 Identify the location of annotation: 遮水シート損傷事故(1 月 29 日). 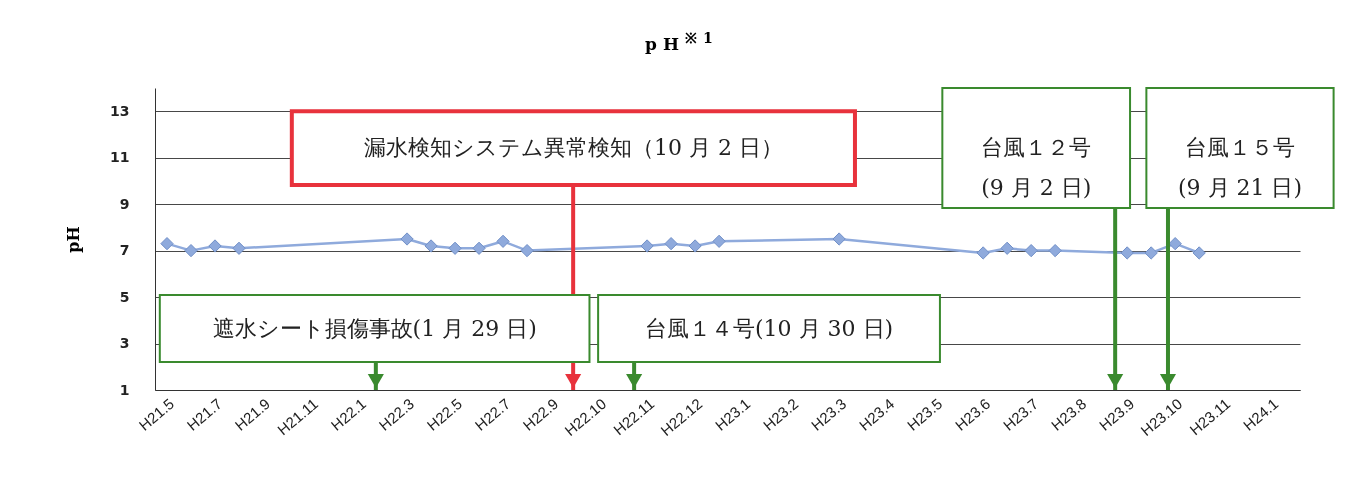
(374, 328).